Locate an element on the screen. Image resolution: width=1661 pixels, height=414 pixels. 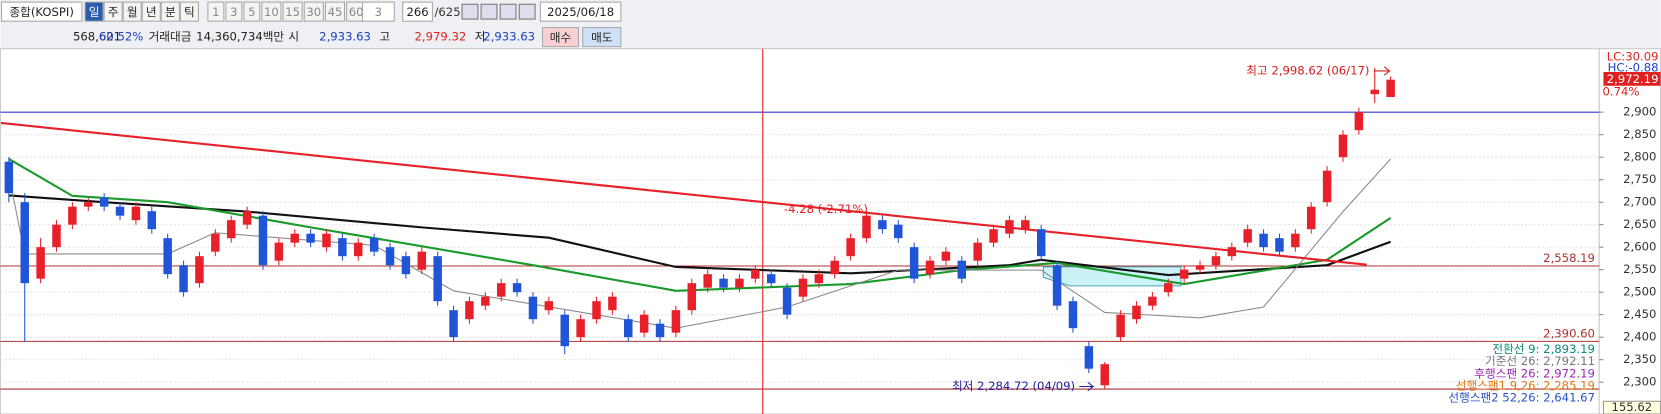
y-tick-label: 2,700 is located at coordinates (1639, 202).